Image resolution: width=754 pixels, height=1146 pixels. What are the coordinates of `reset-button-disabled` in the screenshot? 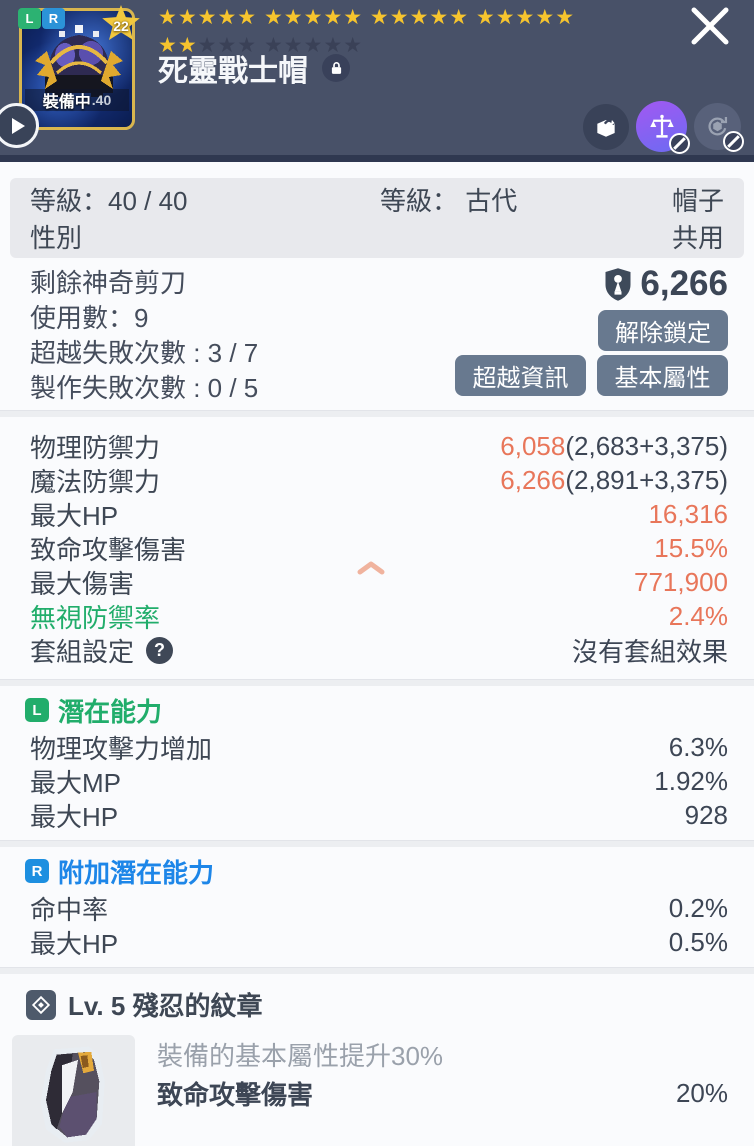 It's located at (719, 127).